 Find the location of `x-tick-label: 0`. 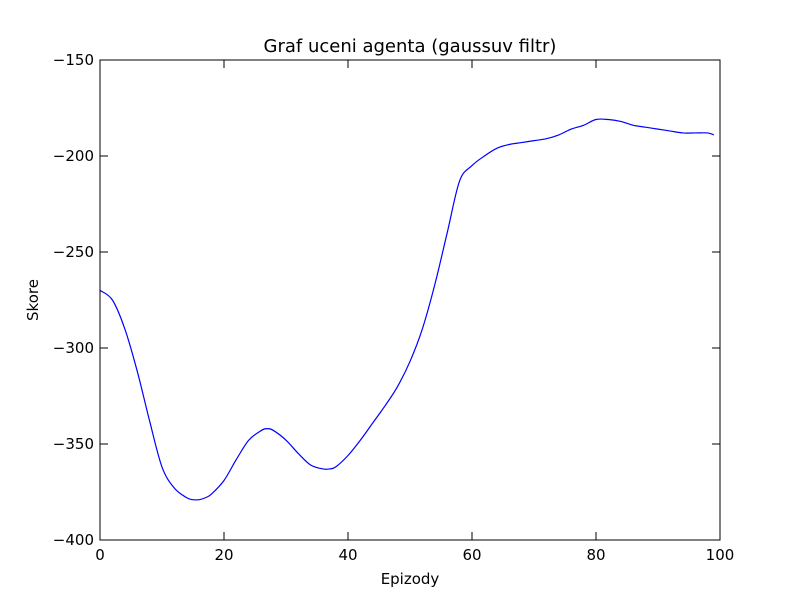

x-tick-label: 0 is located at coordinates (100, 555).